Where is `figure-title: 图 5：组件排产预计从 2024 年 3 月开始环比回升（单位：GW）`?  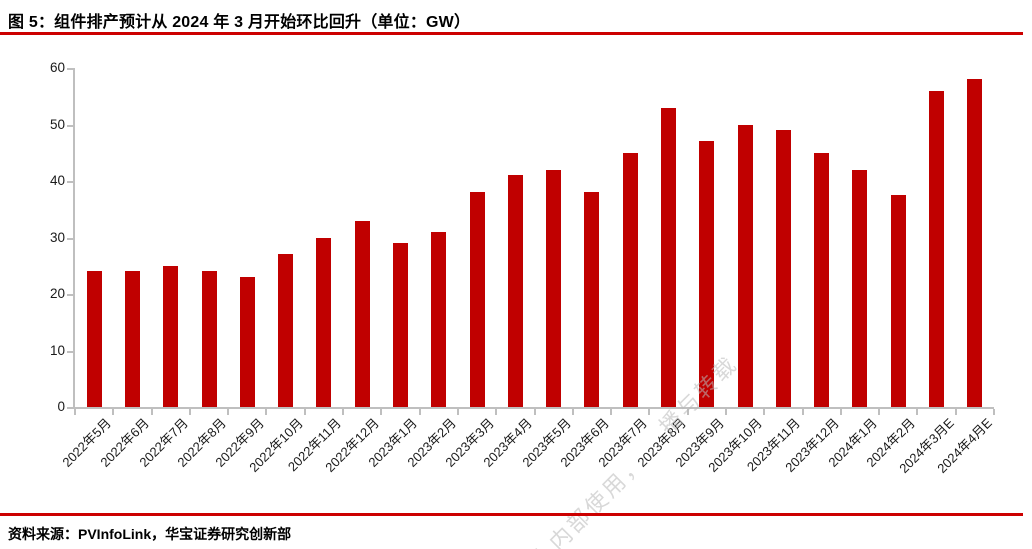 figure-title: 图 5：组件排产预计从 2024 年 3 月开始环比回升（单位：GW） is located at coordinates (239, 22).